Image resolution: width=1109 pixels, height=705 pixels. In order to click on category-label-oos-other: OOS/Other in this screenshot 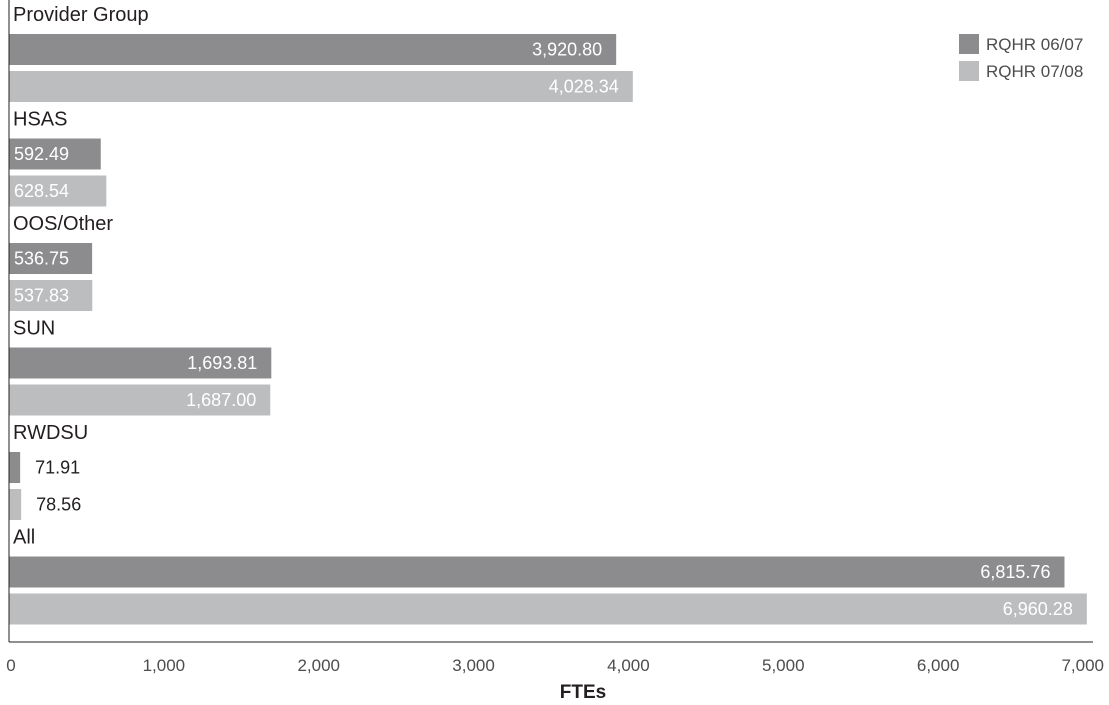, I will do `click(63, 224)`.